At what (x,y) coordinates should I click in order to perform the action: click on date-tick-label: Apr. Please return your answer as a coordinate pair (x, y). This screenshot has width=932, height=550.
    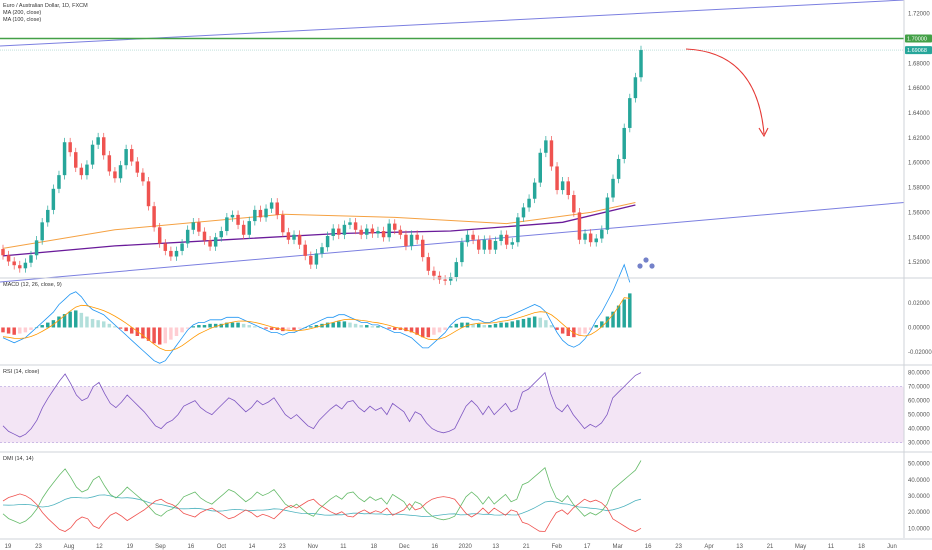
    Looking at the image, I should click on (708, 547).